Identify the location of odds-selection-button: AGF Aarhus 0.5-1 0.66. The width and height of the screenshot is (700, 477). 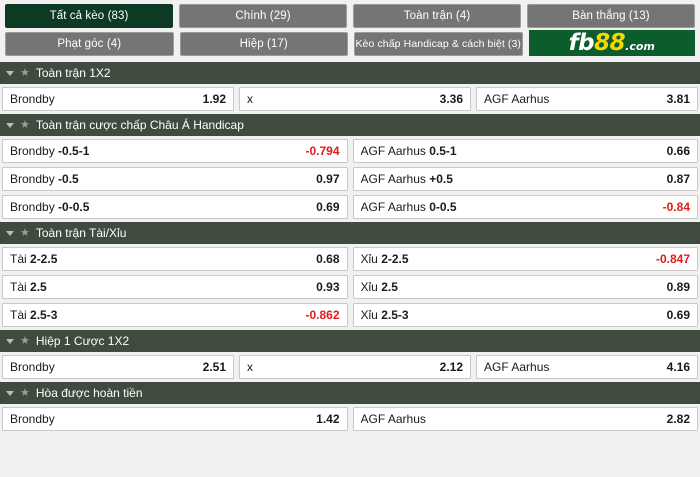
(525, 151).